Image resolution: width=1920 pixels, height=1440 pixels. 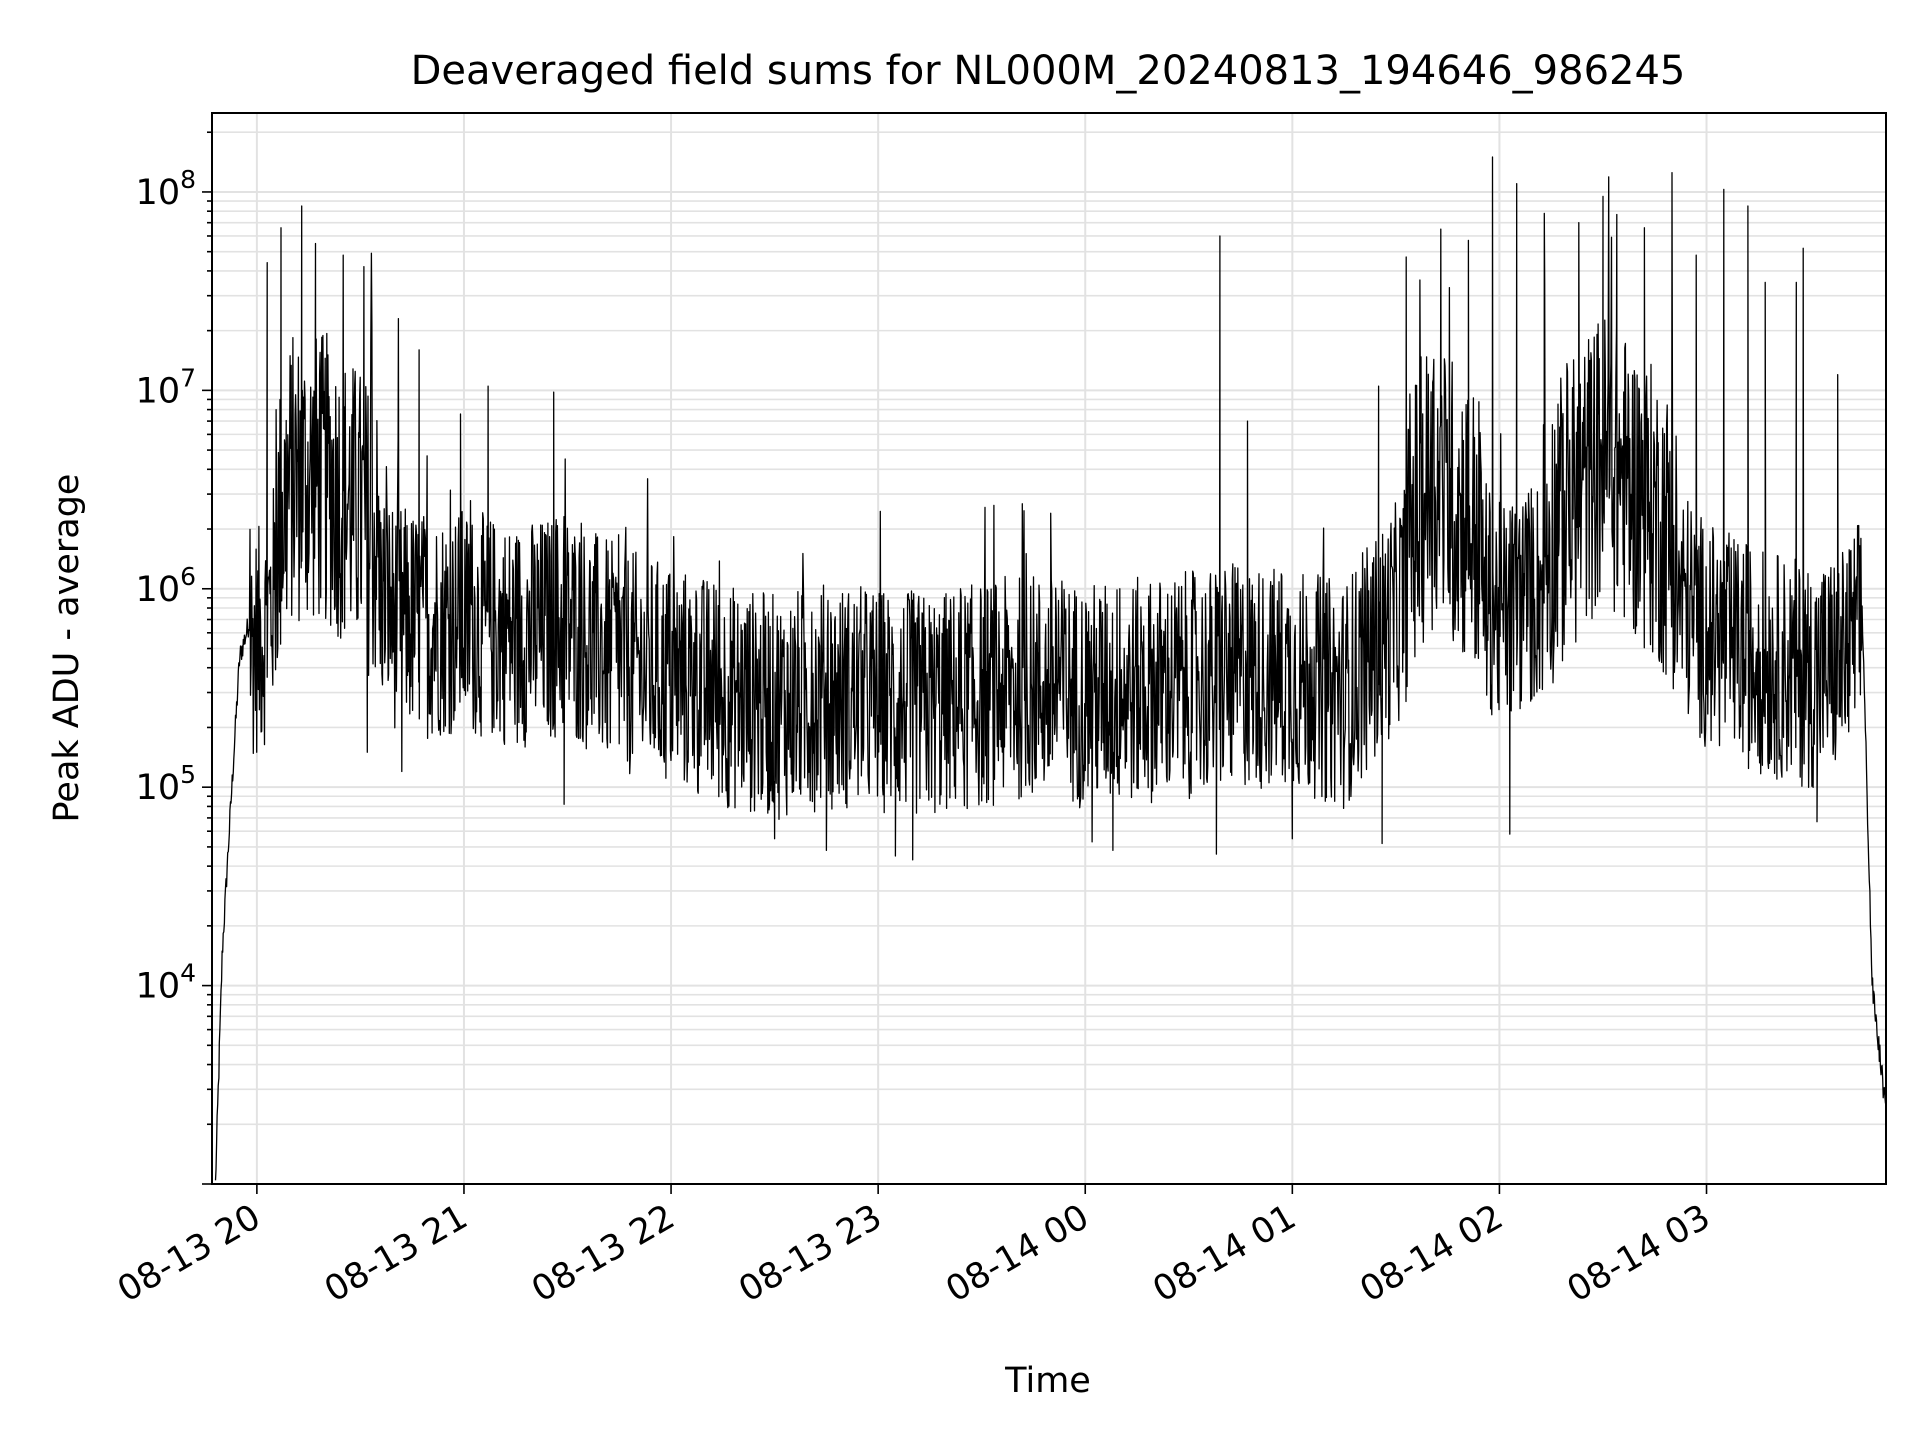 What do you see at coordinates (1047, 1381) in the screenshot?
I see `x-axis-label: Time` at bounding box center [1047, 1381].